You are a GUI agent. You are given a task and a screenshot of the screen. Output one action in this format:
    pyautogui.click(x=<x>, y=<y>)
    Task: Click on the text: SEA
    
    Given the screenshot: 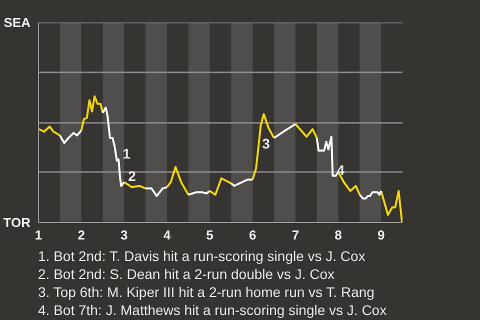 What is the action you would take?
    pyautogui.click(x=18, y=22)
    